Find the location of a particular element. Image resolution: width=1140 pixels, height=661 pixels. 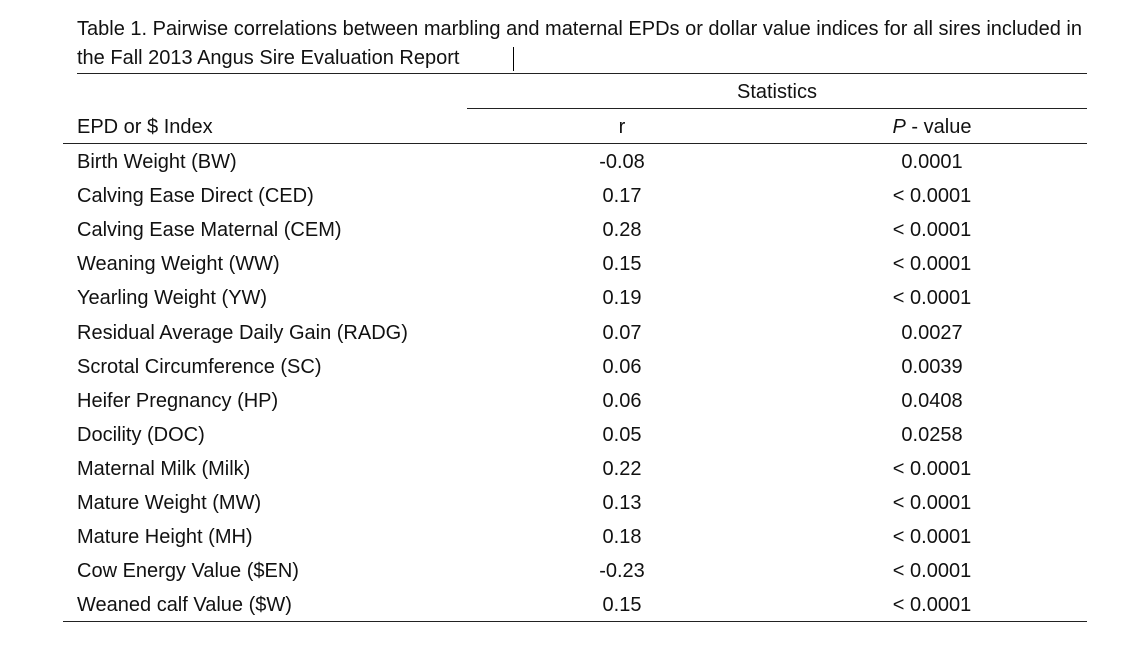

row-r-value: 0.07 is located at coordinates (622, 333).